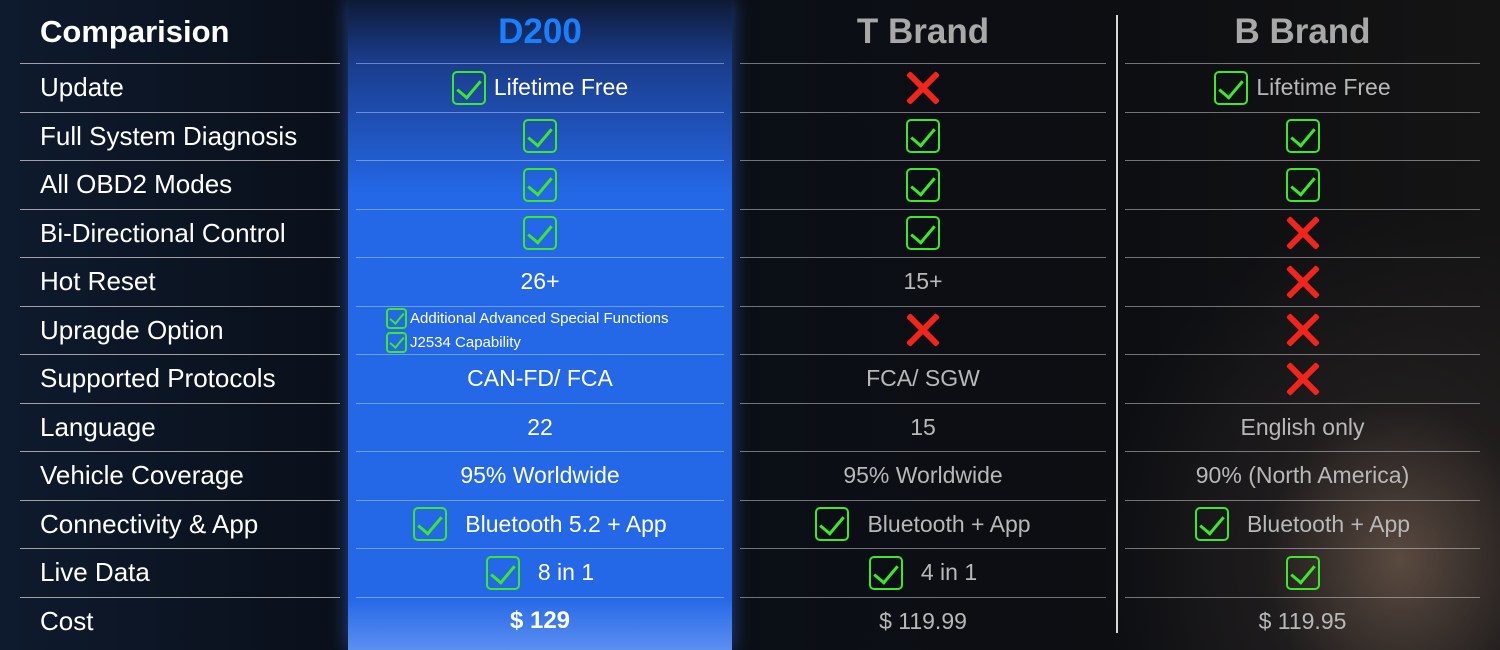 The image size is (1500, 650). I want to click on comparison-cell: 15+, so click(923, 281).